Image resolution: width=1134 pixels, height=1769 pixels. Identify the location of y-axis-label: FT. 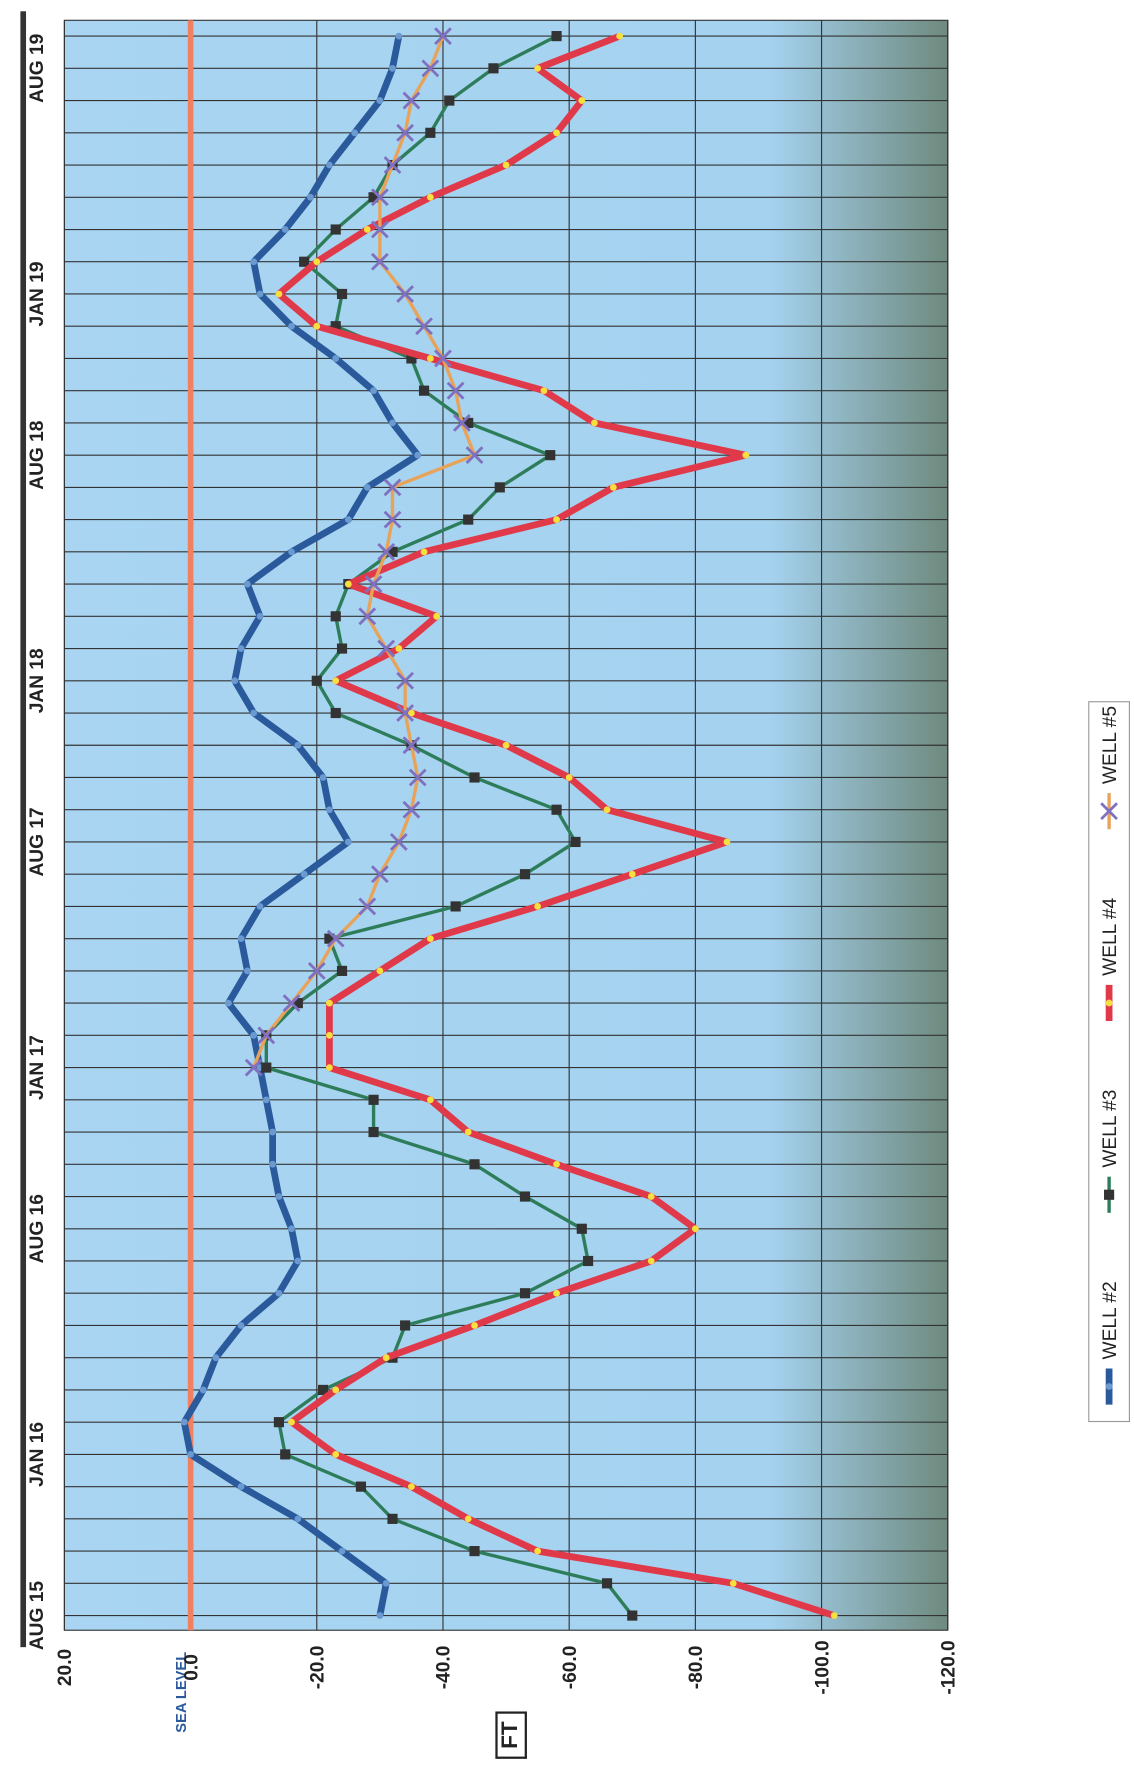
(509, 1735).